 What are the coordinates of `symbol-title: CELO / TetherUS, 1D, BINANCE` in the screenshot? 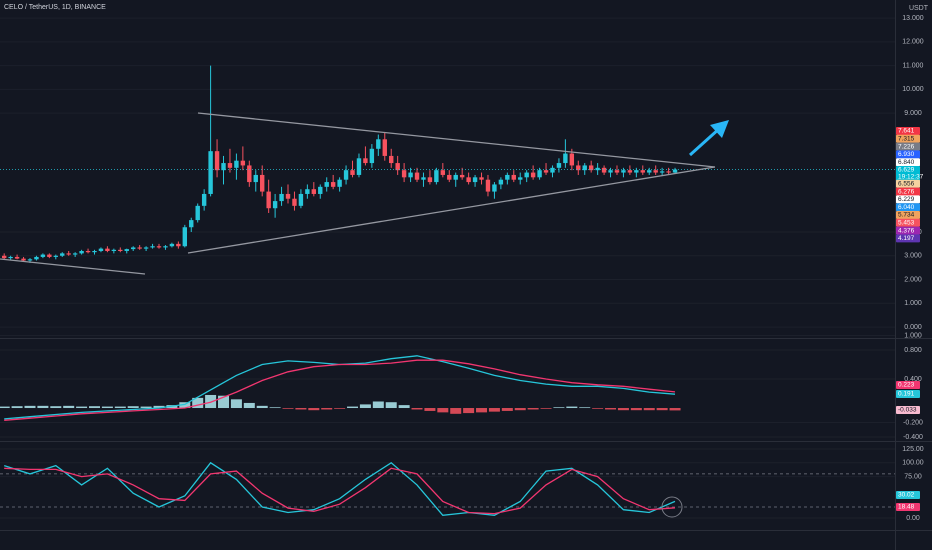 It's located at (55, 7).